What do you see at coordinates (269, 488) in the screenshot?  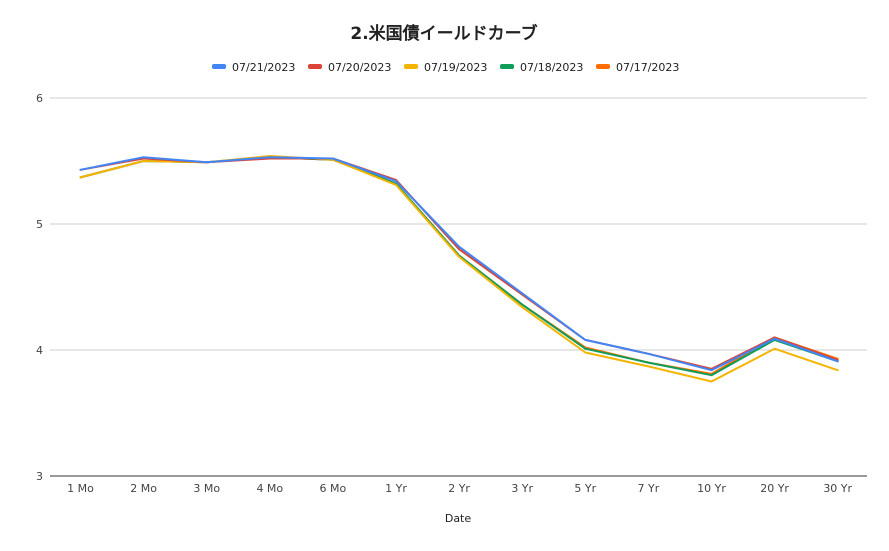 I see `x-tick-label: 4 Mo` at bounding box center [269, 488].